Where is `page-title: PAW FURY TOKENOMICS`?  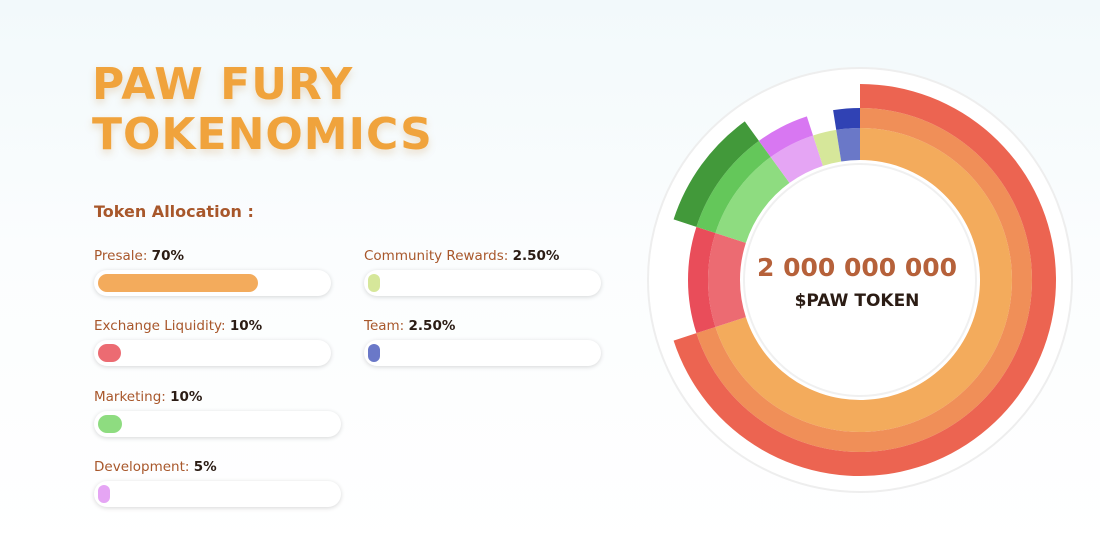 page-title: PAW FURY TOKENOMICS is located at coordinates (262, 110).